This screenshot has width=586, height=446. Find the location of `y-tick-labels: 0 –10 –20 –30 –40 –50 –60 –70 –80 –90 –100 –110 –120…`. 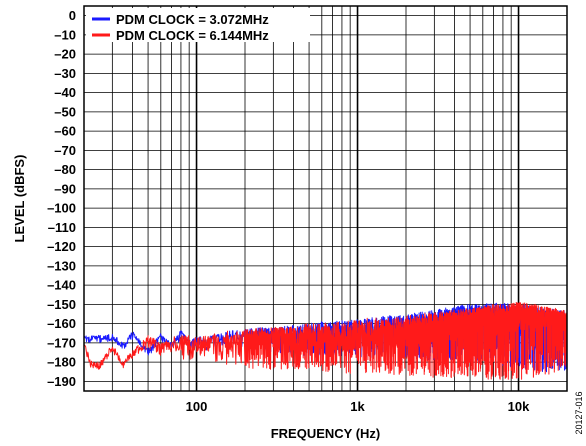

y-tick-labels: 0 –10 –20 –30 –40 –50 –60 –70 –80 –90 –100 –110 –120… is located at coordinates (61, 198).